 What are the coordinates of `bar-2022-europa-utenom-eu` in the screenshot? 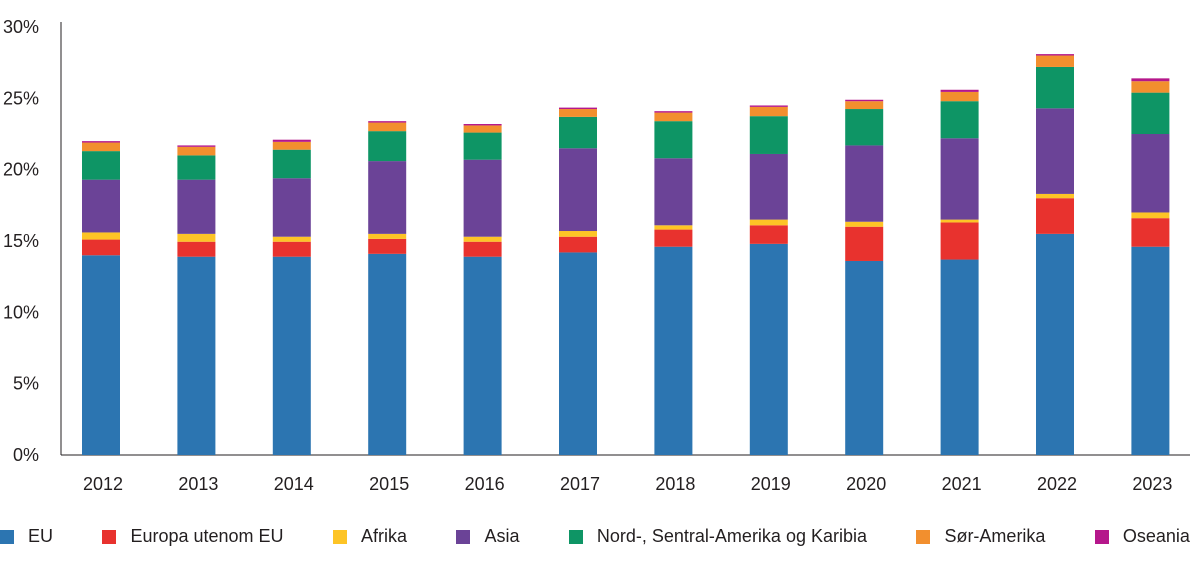 It's located at (1055, 216).